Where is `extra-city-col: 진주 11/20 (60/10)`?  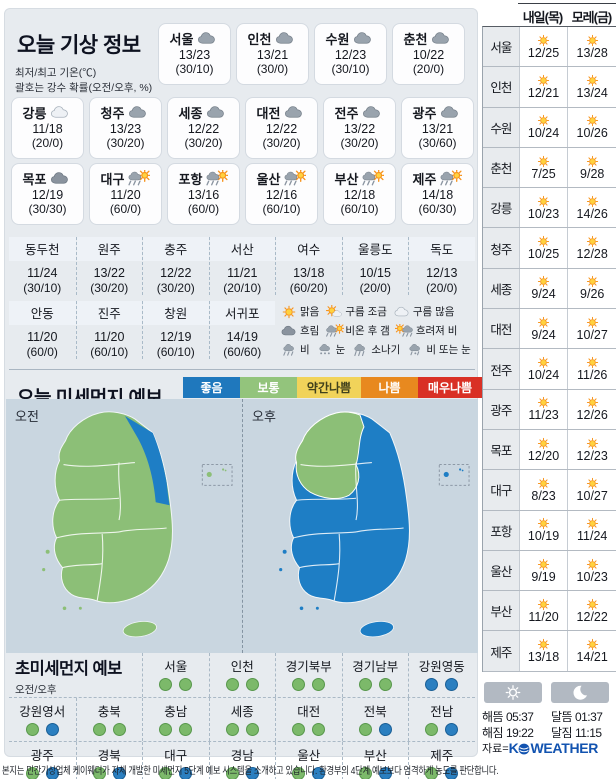
extra-city-col: 진주 11/20 (60/10) is located at coordinates (108, 330).